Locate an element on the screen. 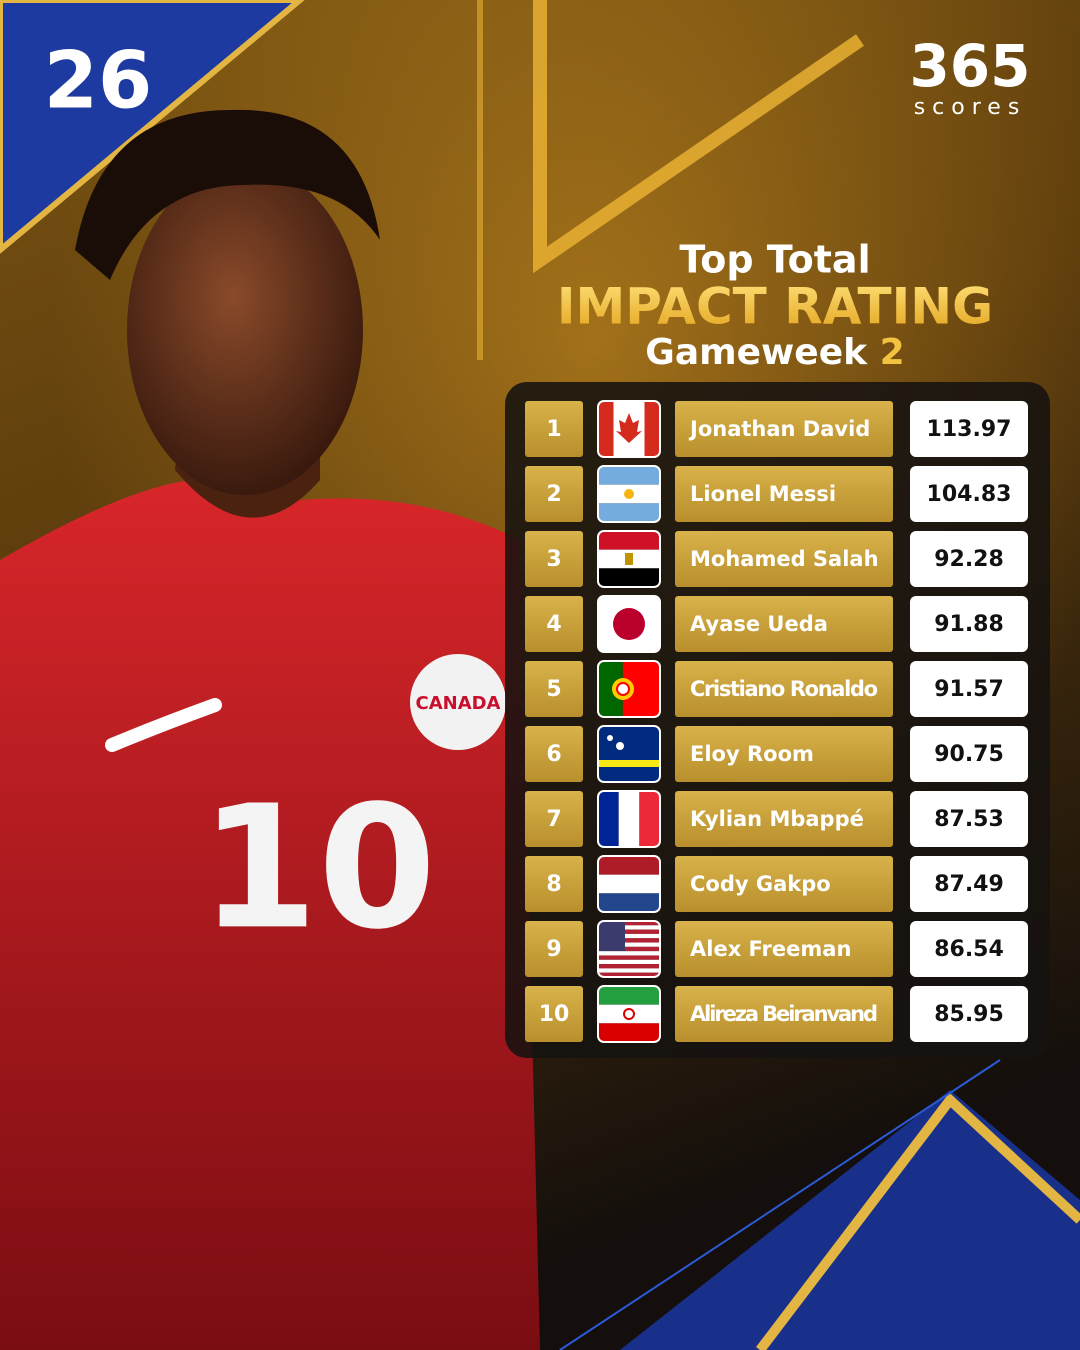 Image resolution: width=1080 pixels, height=1350 pixels. table-row: 6 Eloy Room 90.75 is located at coordinates (776, 754).